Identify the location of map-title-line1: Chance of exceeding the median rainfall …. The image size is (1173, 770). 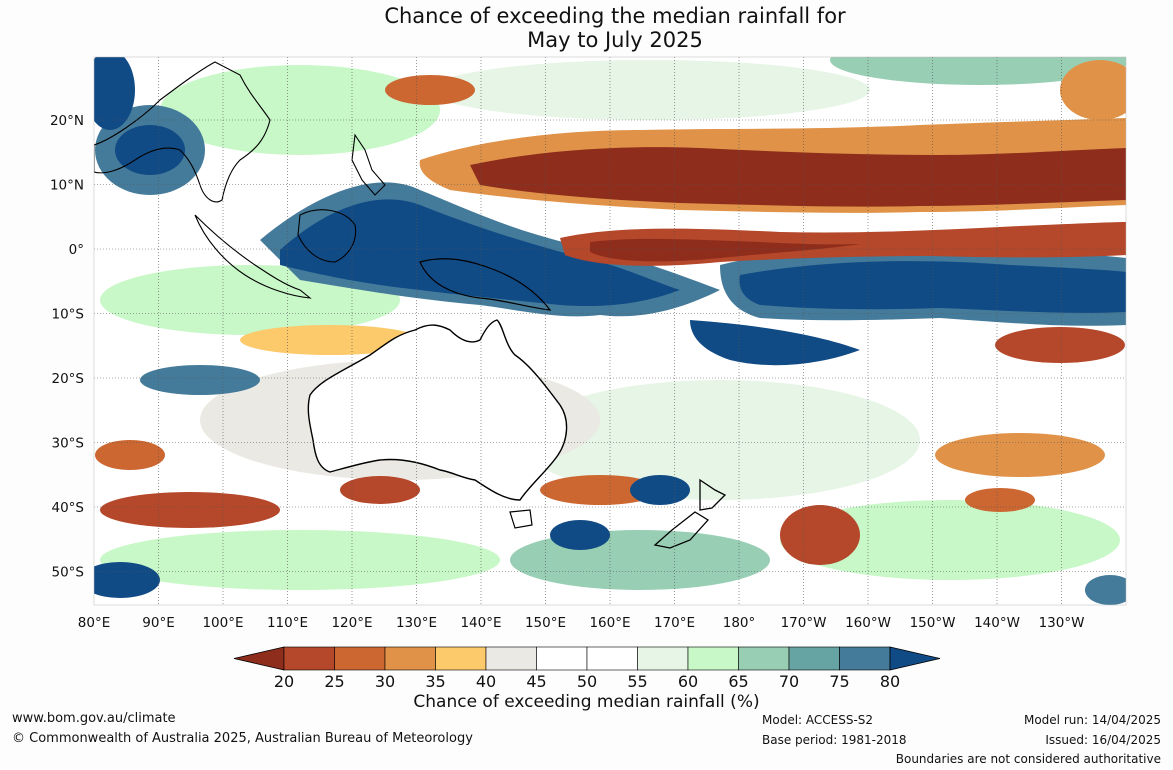
(615, 16).